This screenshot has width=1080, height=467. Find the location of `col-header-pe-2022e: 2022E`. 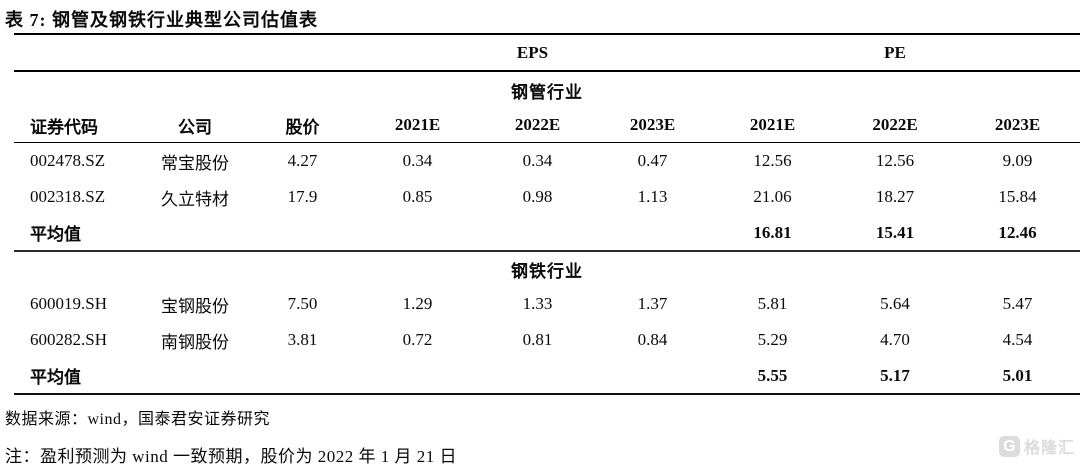

col-header-pe-2022e: 2022E is located at coordinates (895, 124).